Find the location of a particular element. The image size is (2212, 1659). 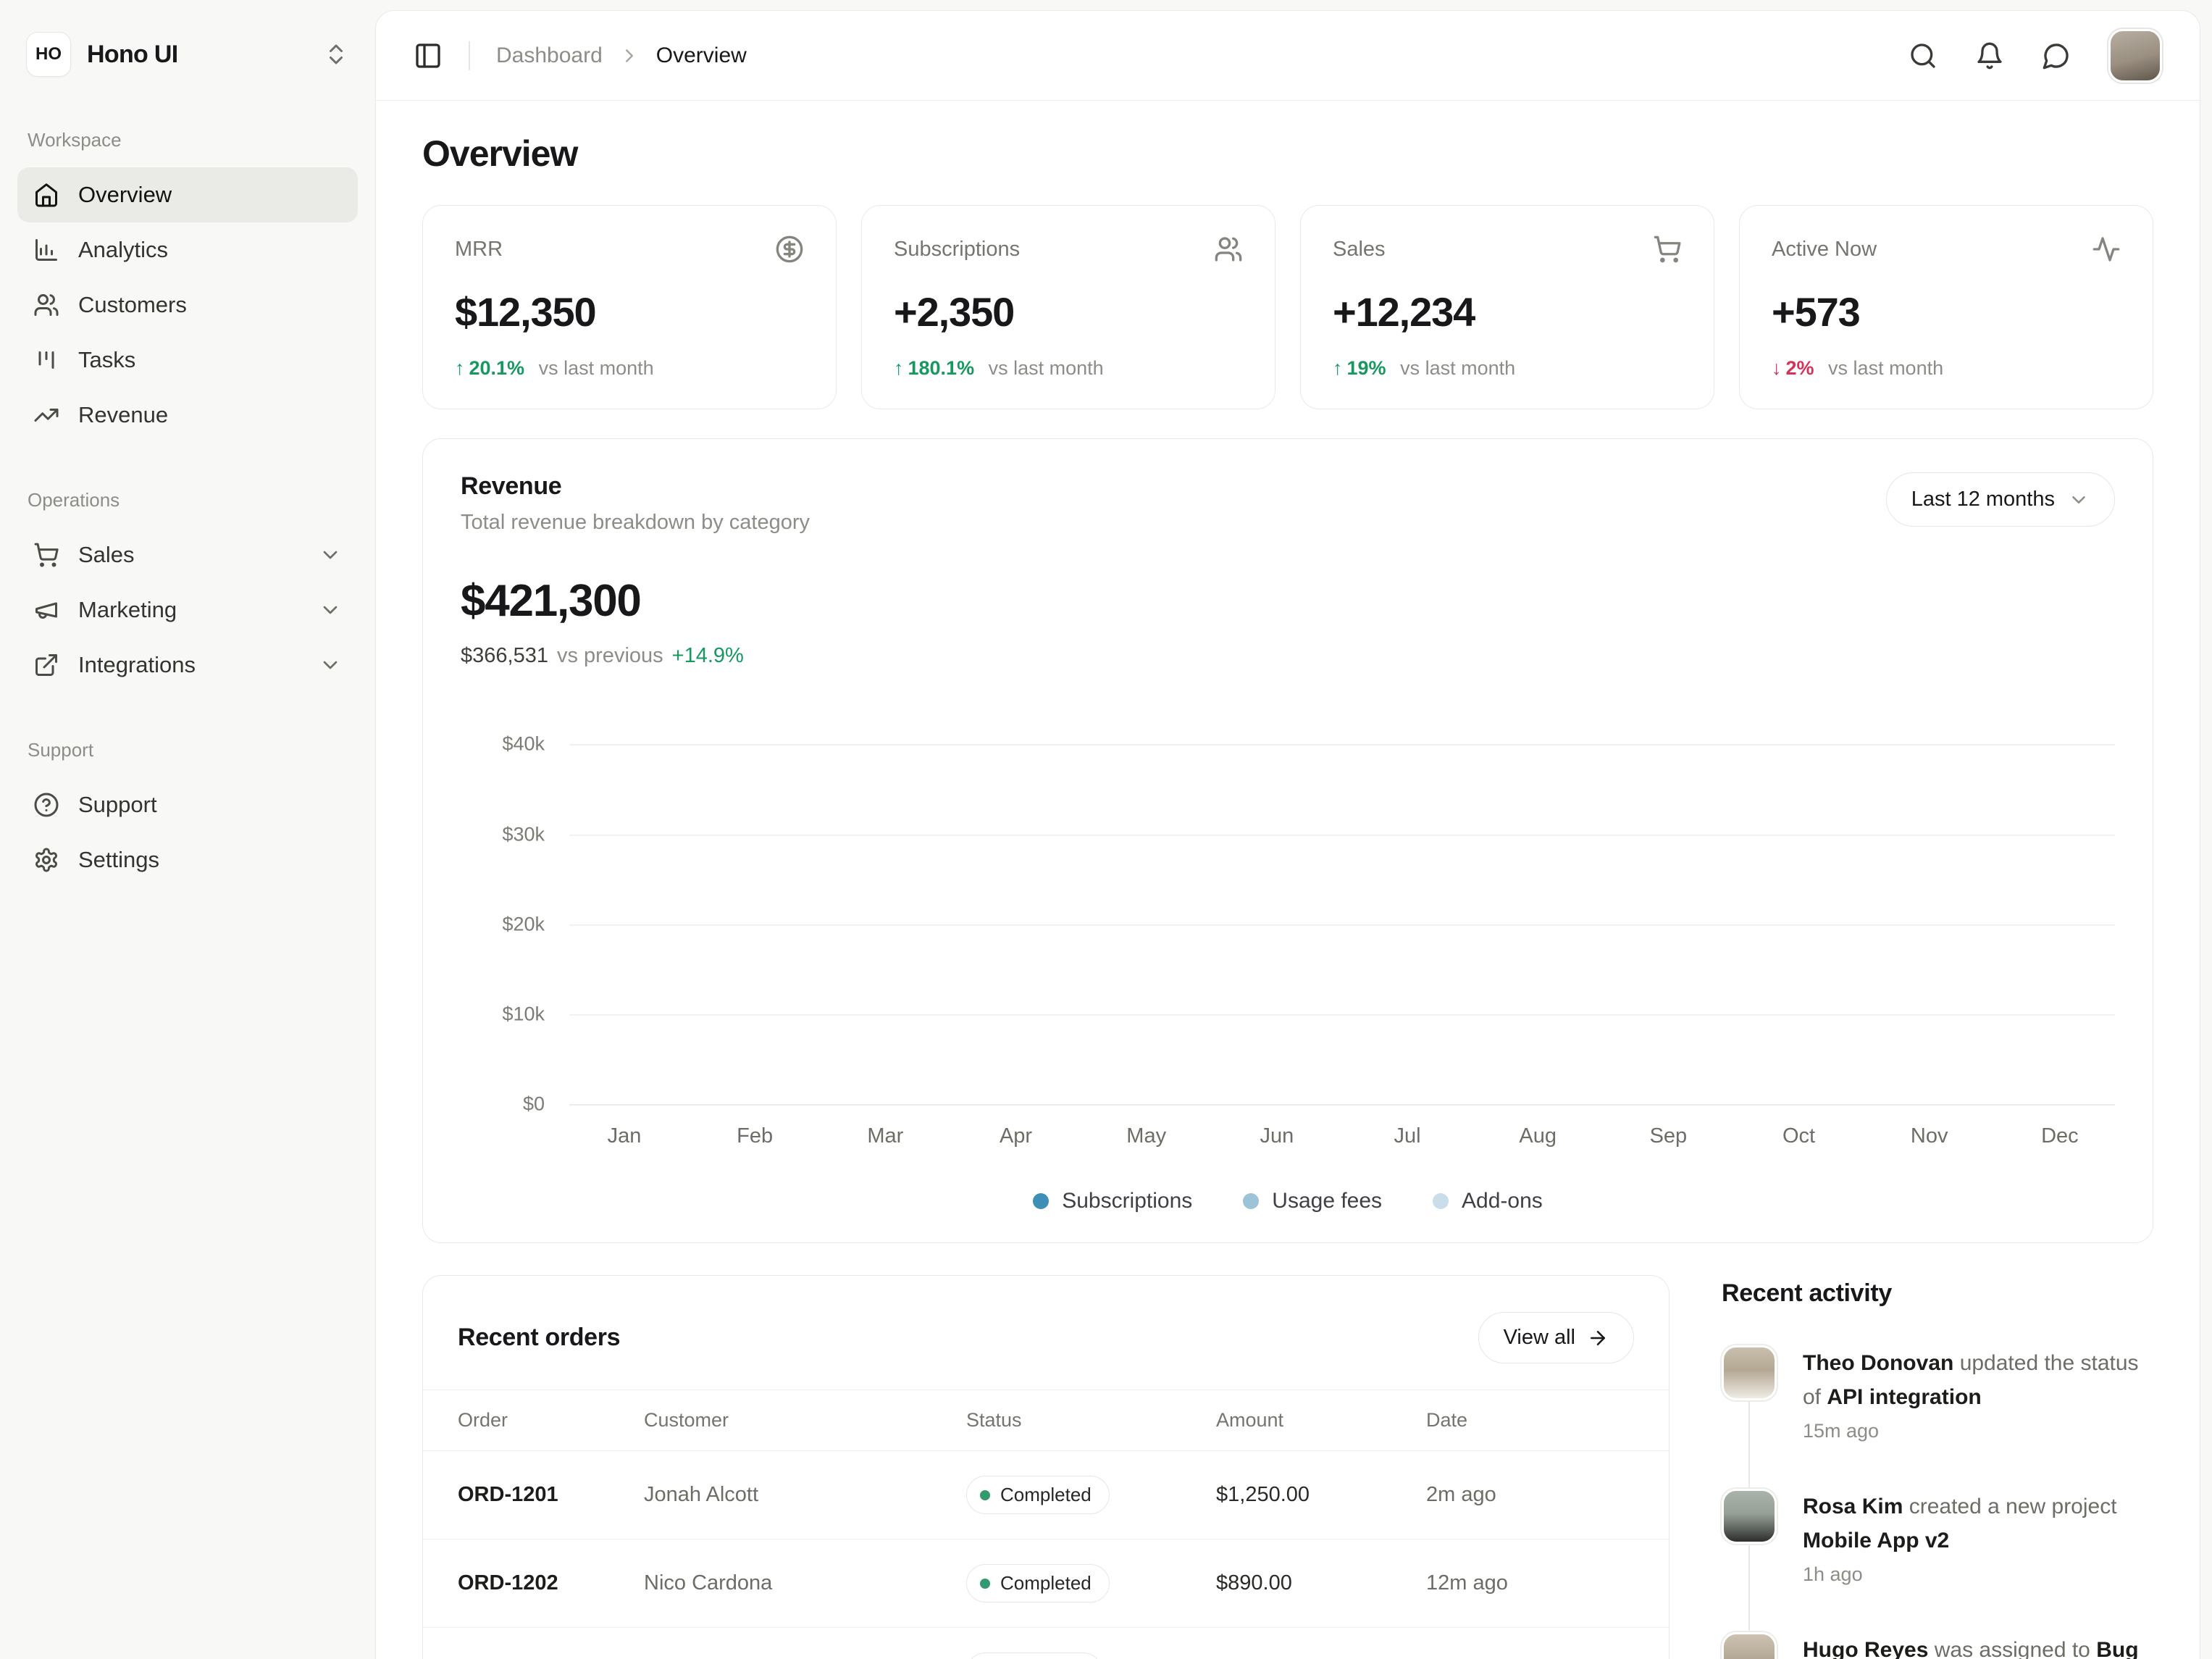

sidebar-item-overview: Overview is located at coordinates (187, 194).